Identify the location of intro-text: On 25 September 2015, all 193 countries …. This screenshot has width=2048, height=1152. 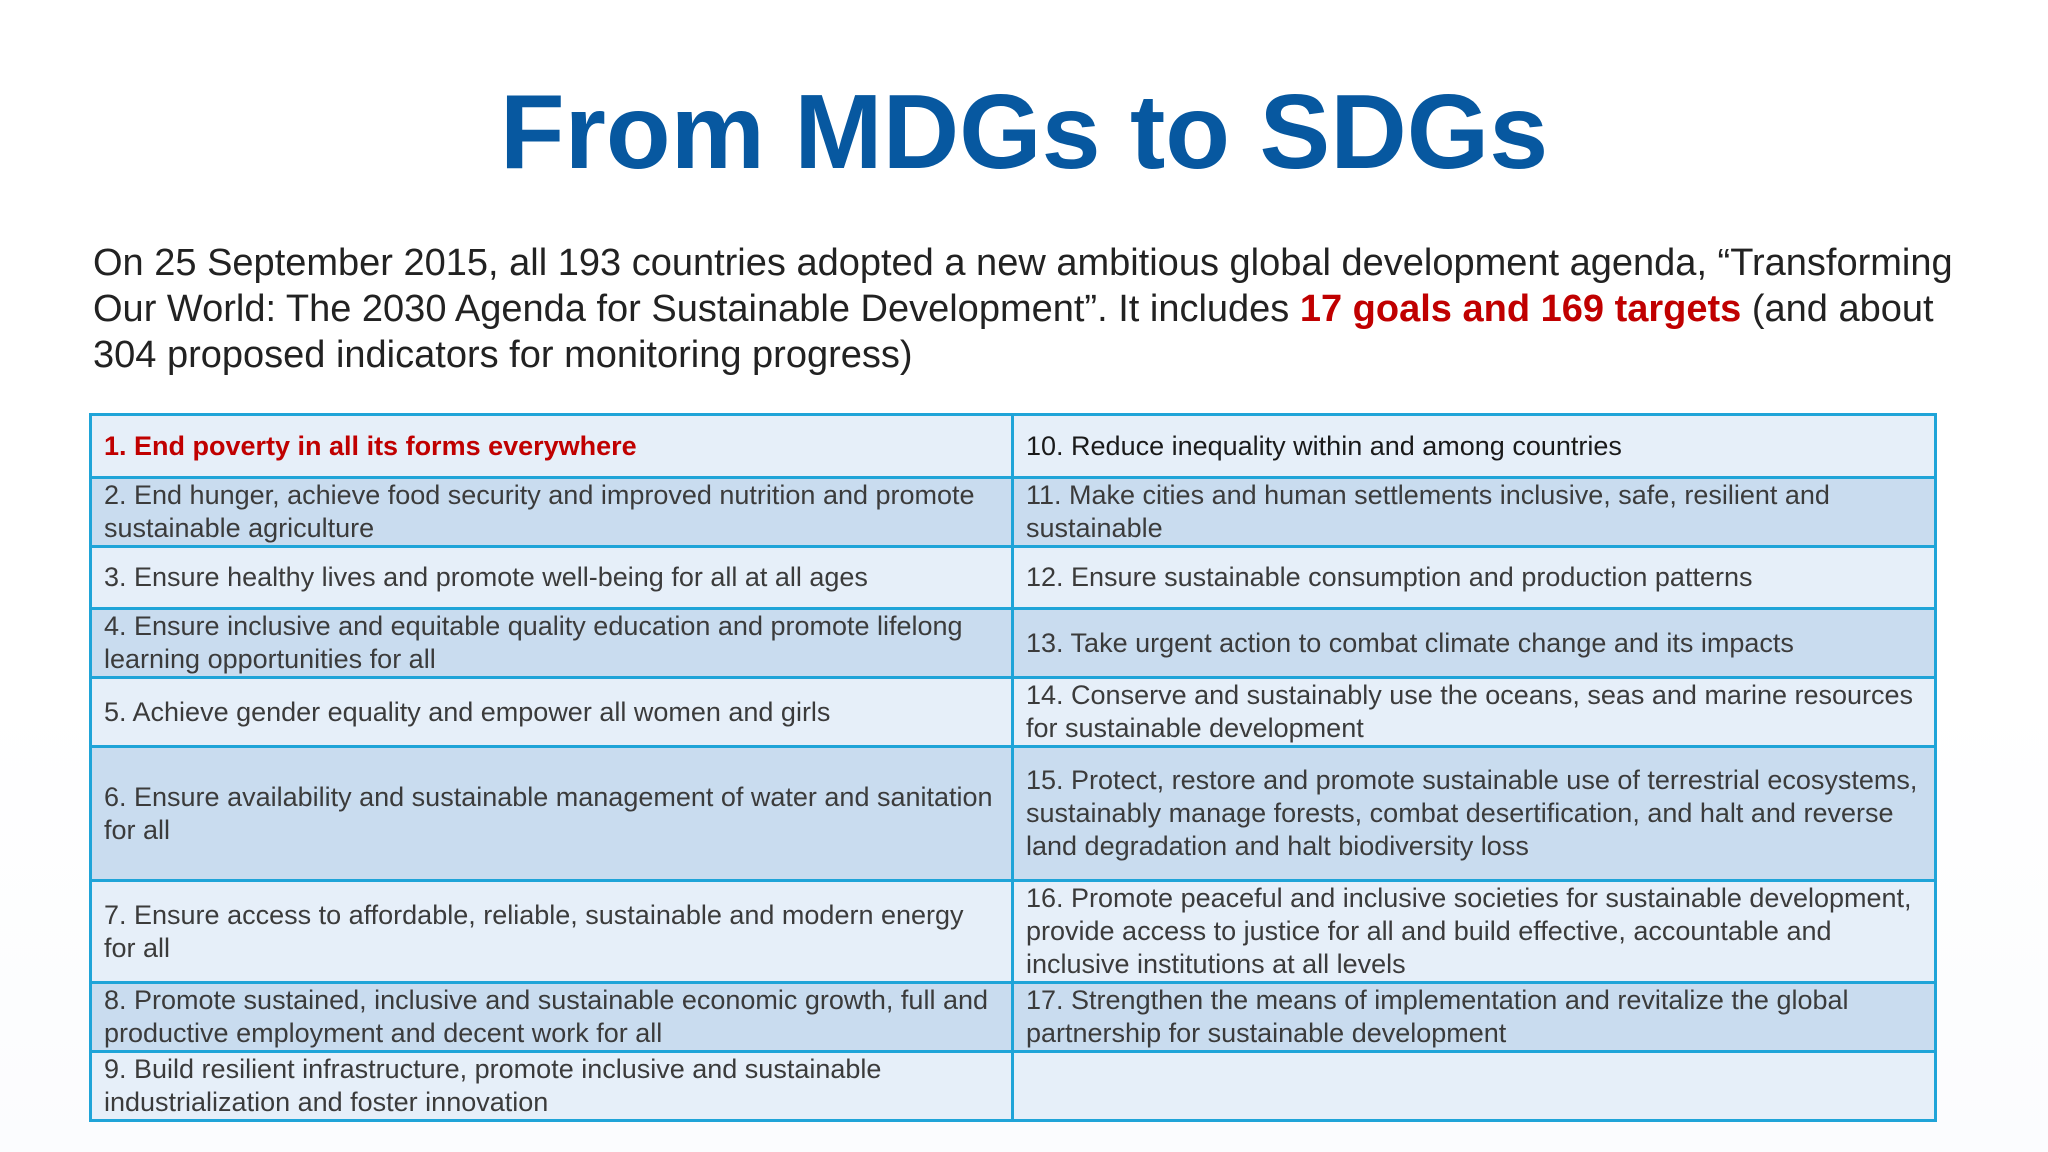
(1023, 286).